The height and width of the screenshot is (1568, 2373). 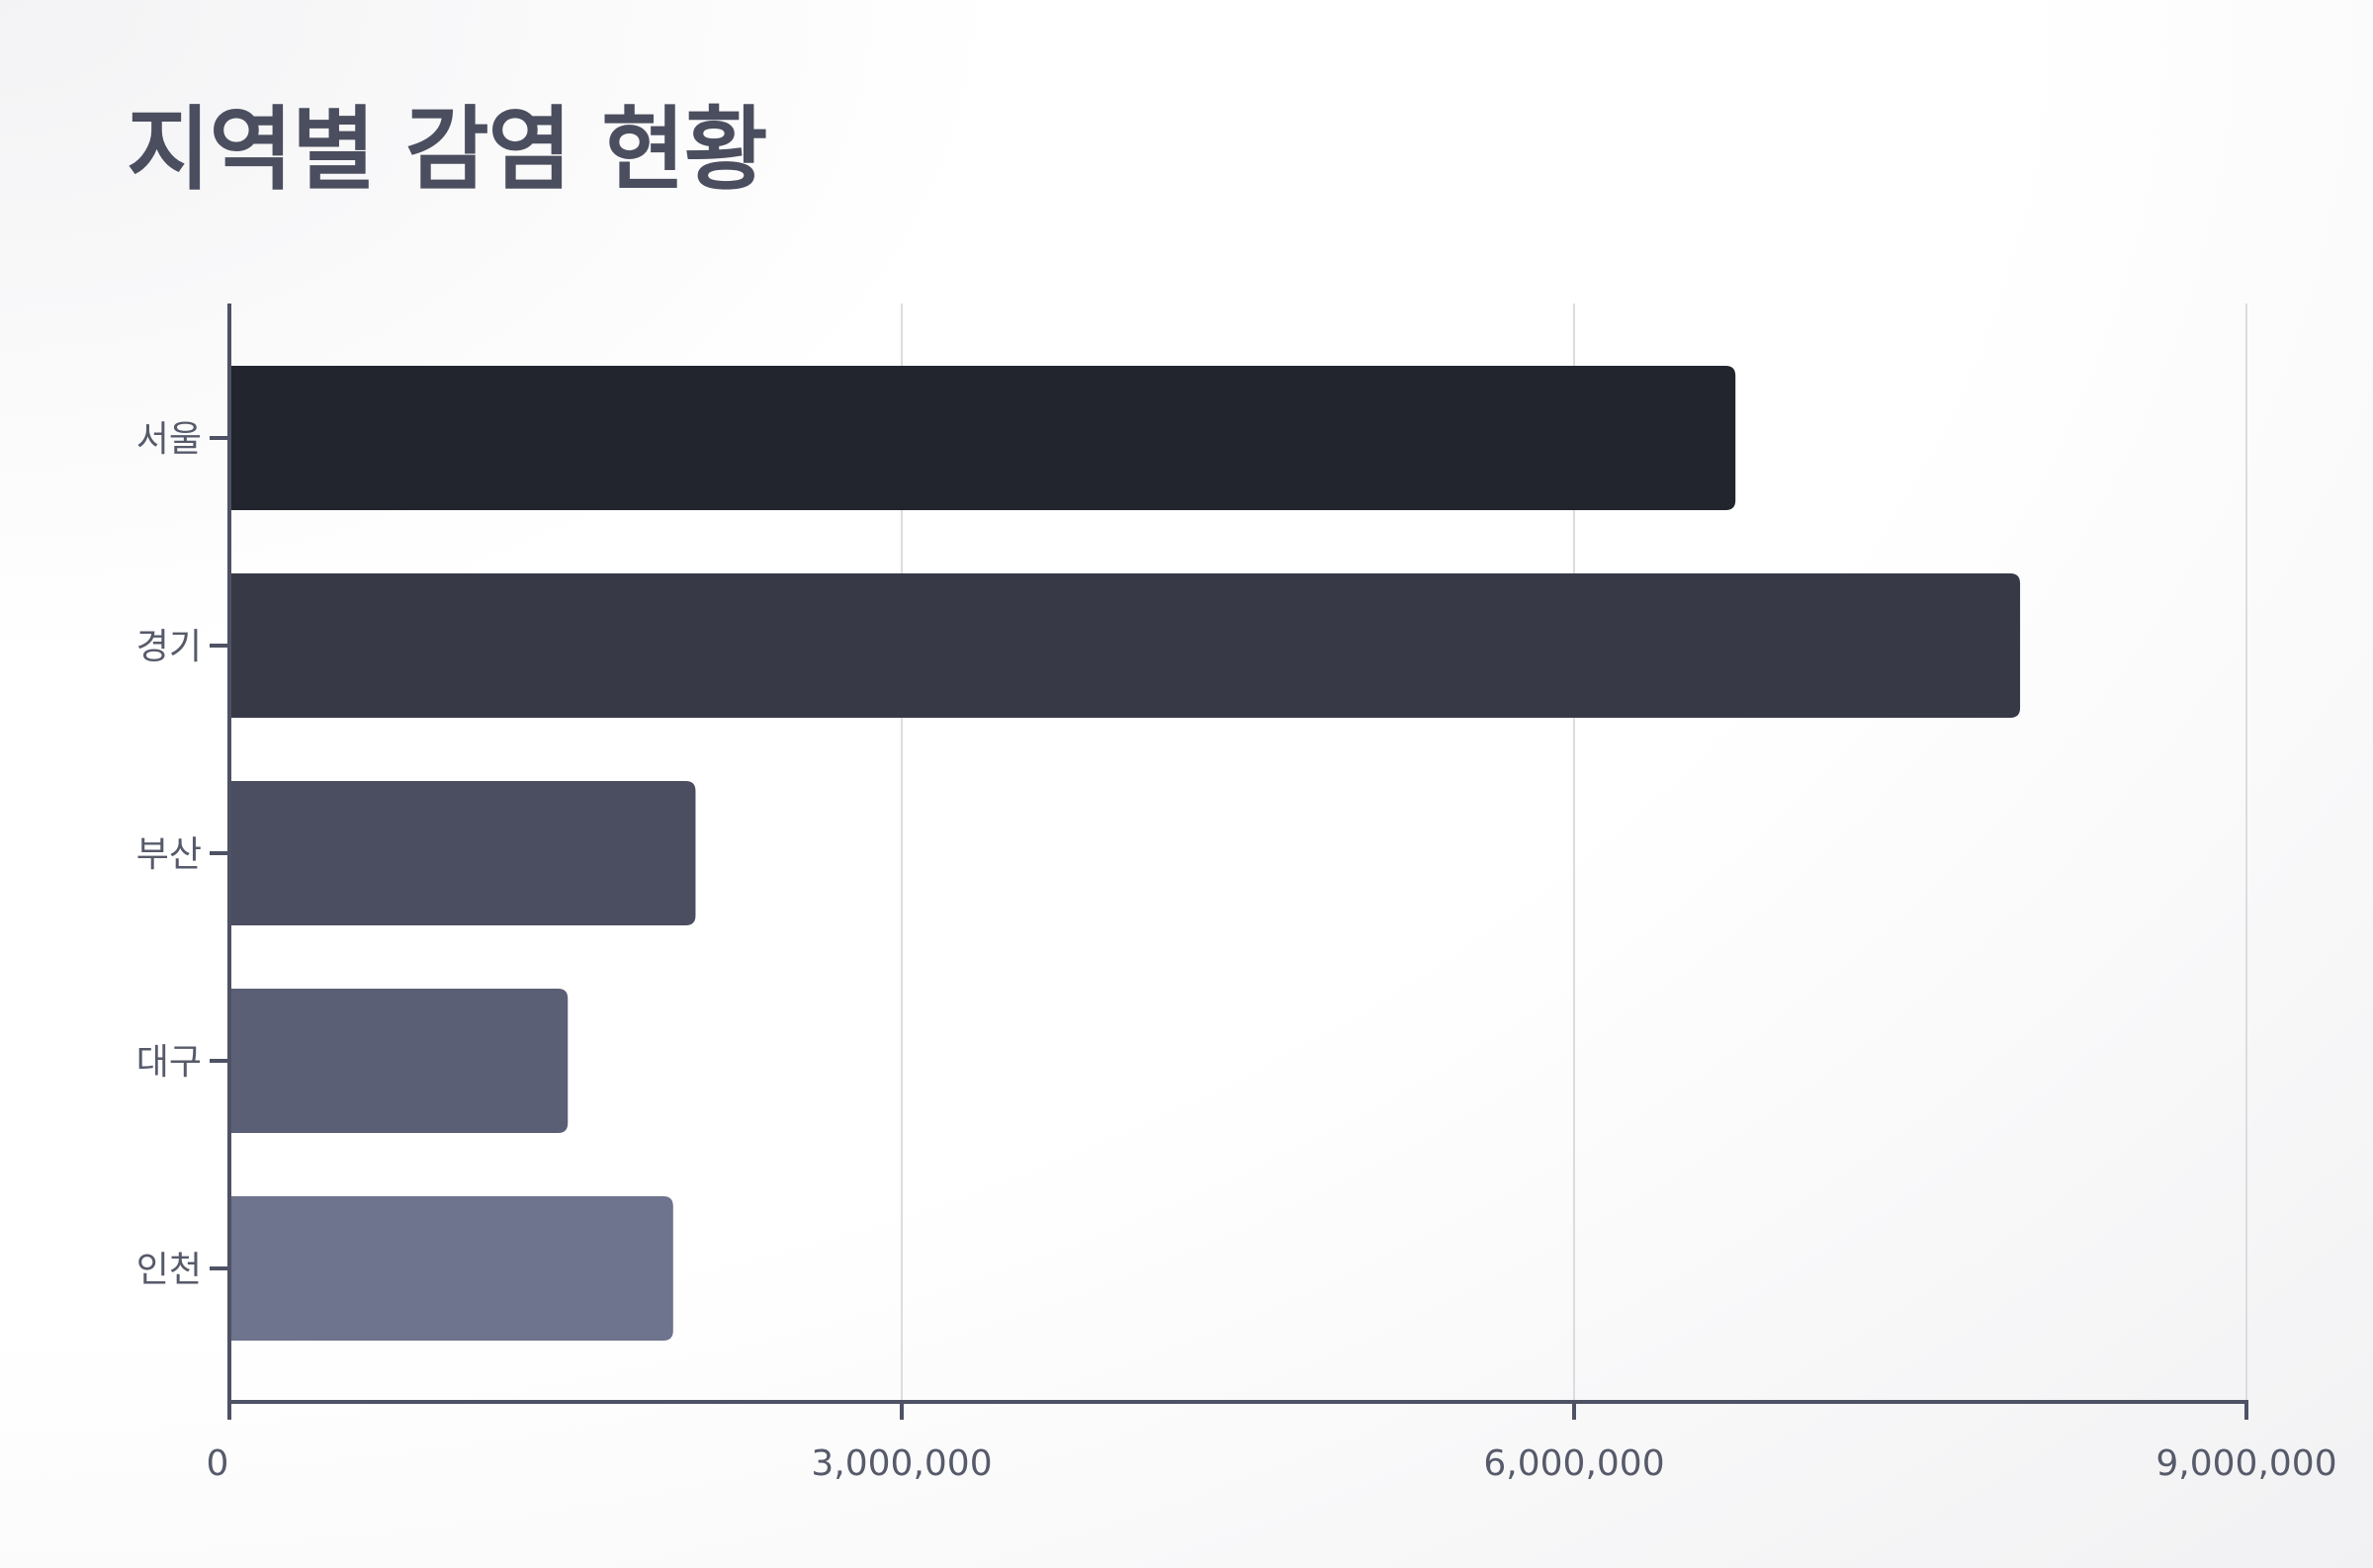 What do you see at coordinates (169, 1270) in the screenshot?
I see `y-tick-label: 인천` at bounding box center [169, 1270].